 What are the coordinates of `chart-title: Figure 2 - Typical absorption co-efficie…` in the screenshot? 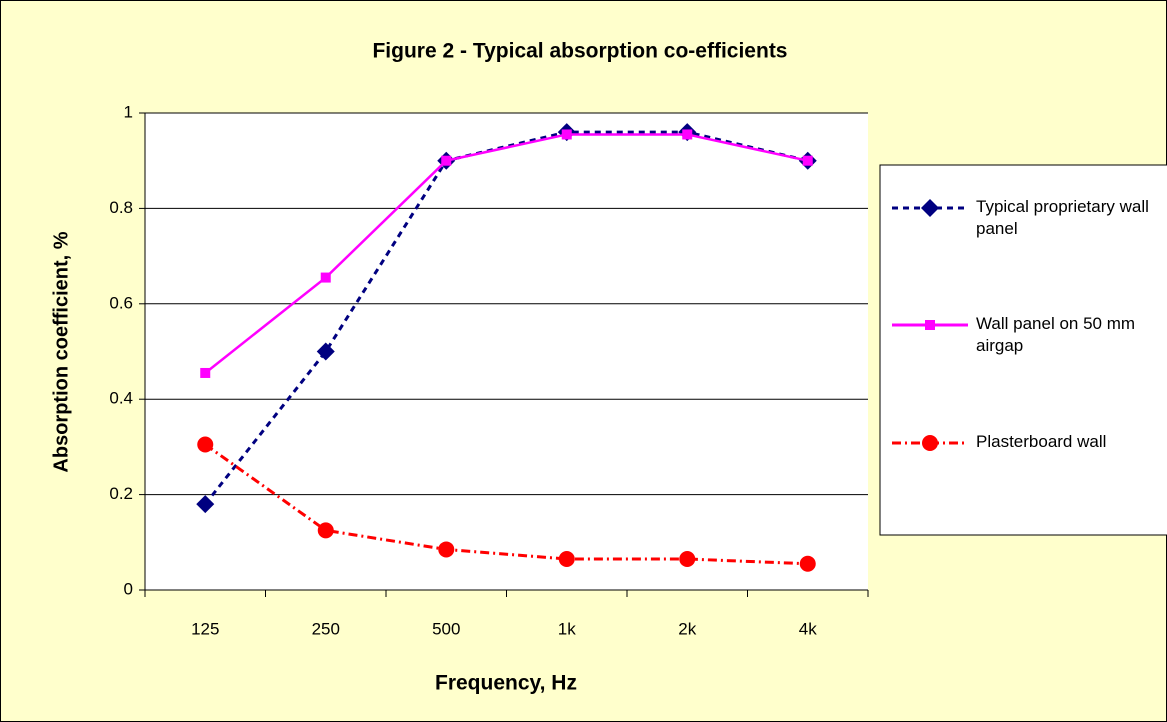 It's located at (579, 51).